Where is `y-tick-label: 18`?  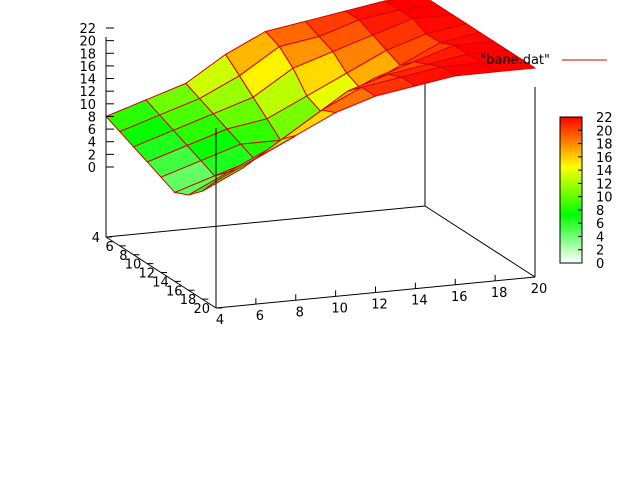 y-tick-label: 18 is located at coordinates (188, 300).